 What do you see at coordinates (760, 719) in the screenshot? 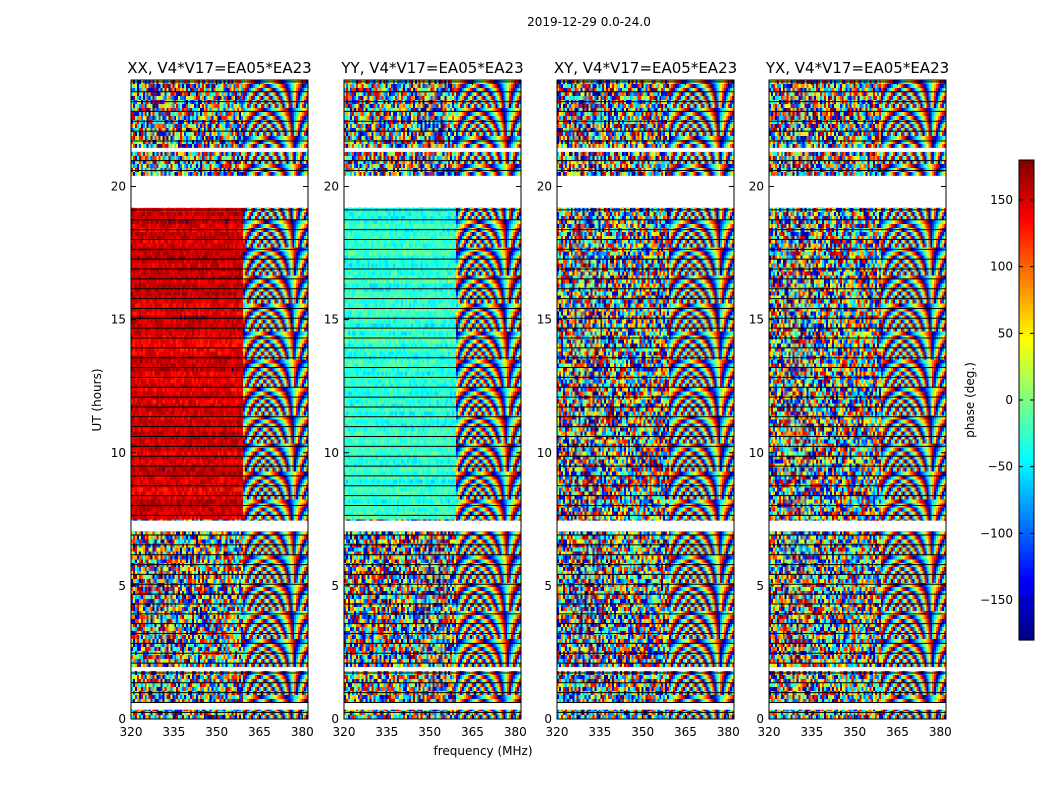
I see `y-tick-label: 0` at bounding box center [760, 719].